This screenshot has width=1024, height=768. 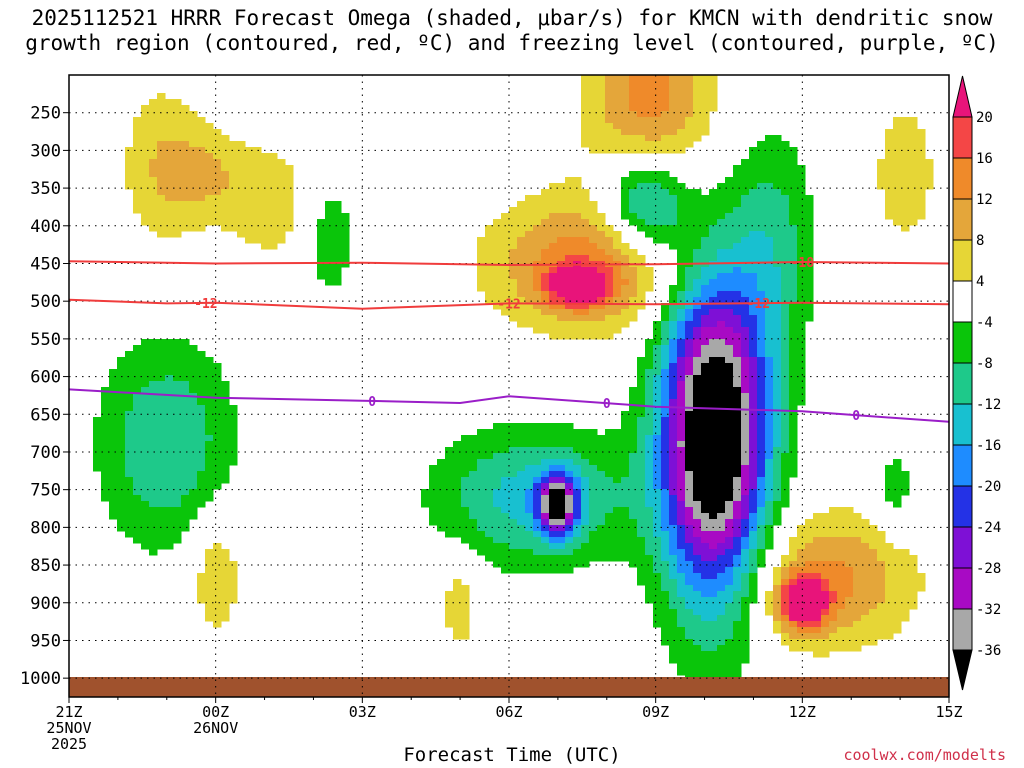 I want to click on colorbar-bottom-arrow, so click(x=962, y=670).